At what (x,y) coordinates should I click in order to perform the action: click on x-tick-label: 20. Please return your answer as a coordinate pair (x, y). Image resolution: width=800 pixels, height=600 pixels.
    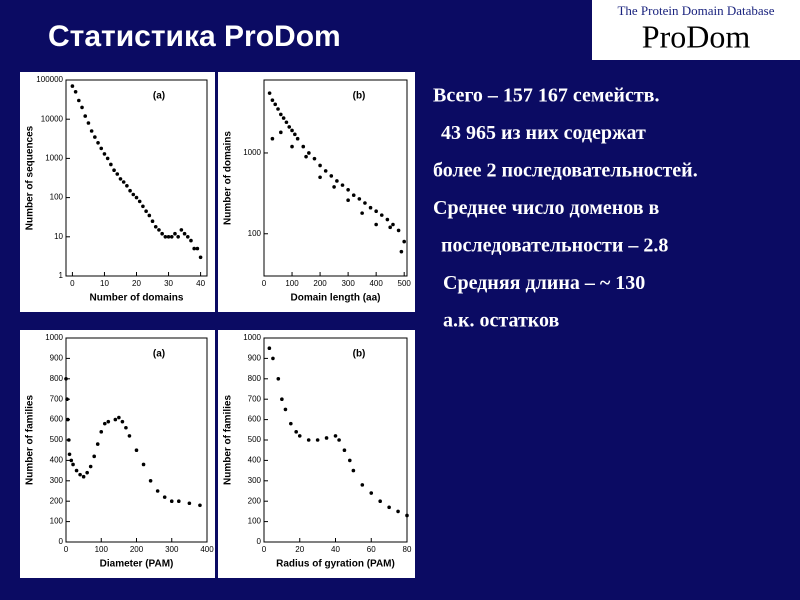
    Looking at the image, I should click on (299, 549).